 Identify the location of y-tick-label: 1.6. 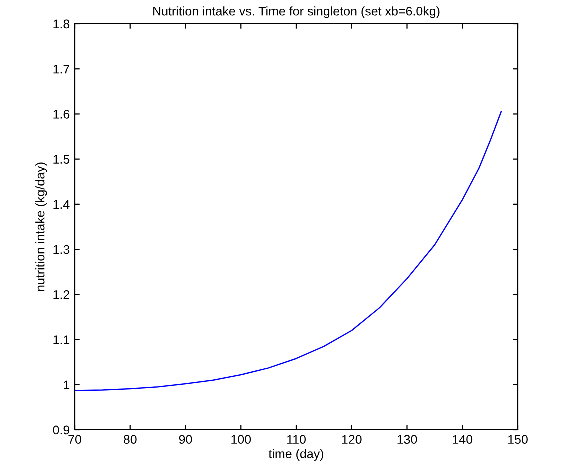
(62, 114).